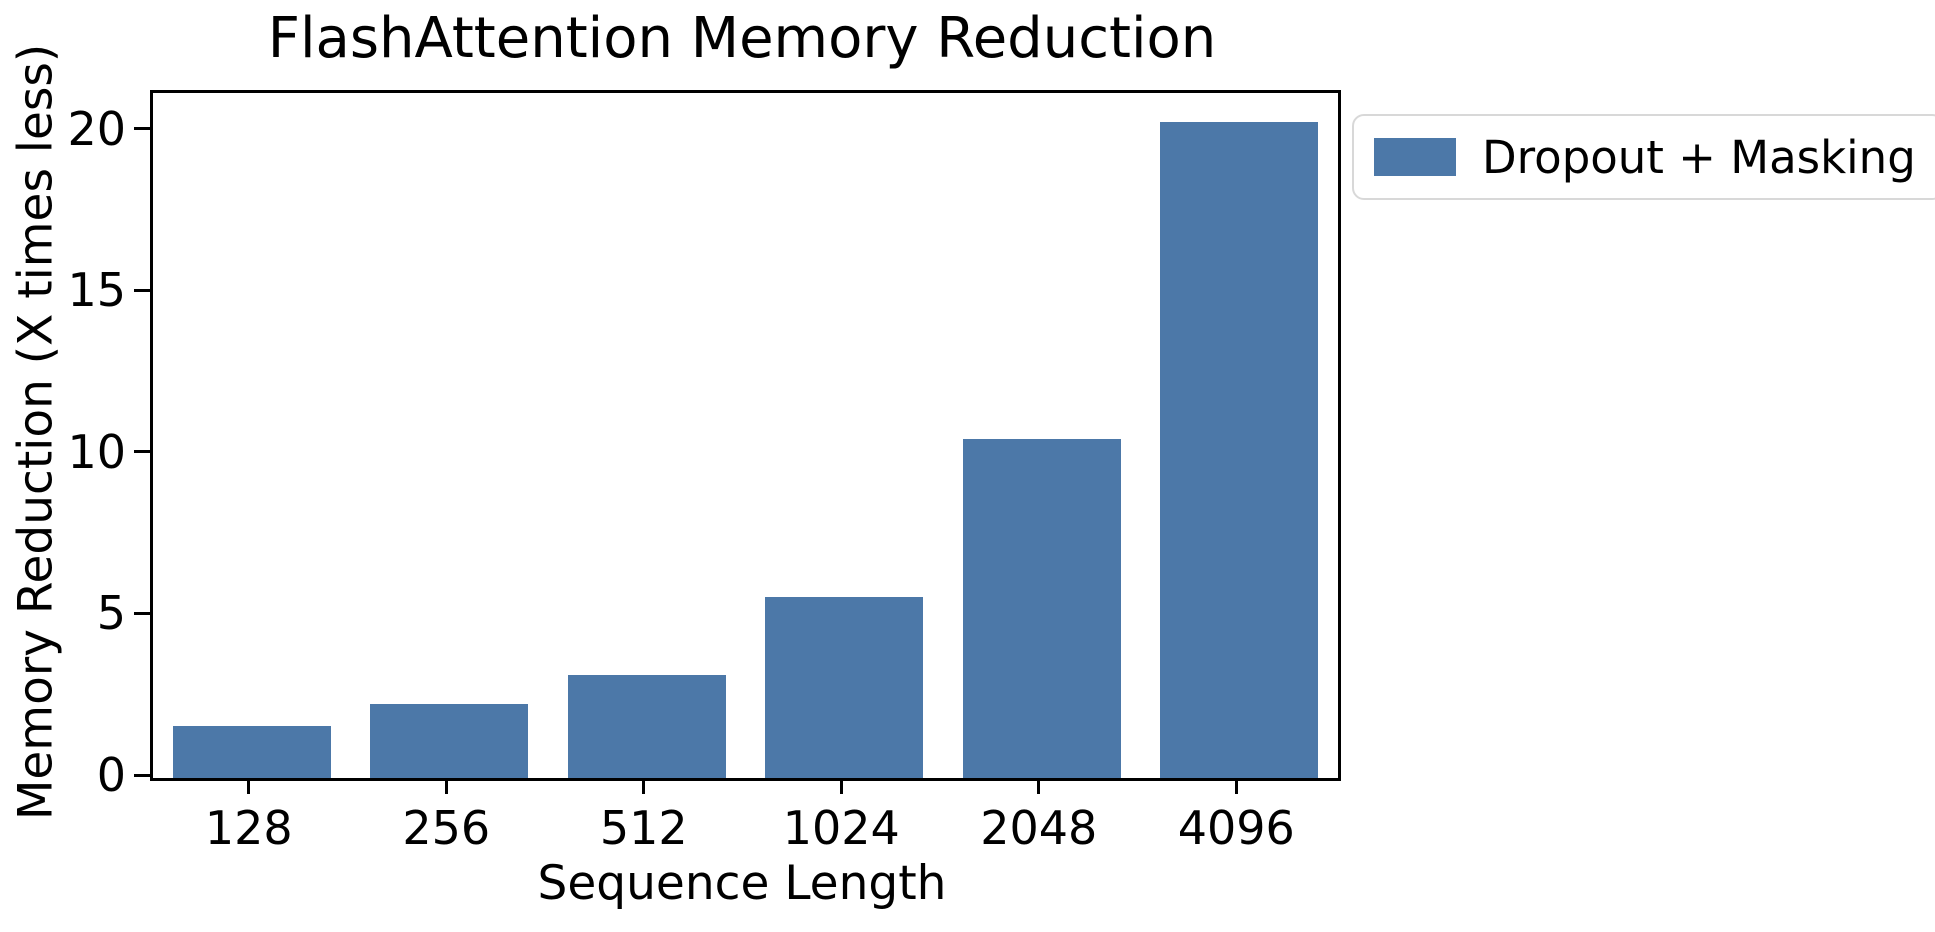  I want to click on legend-label: Dropout + Masking, so click(1699, 157).